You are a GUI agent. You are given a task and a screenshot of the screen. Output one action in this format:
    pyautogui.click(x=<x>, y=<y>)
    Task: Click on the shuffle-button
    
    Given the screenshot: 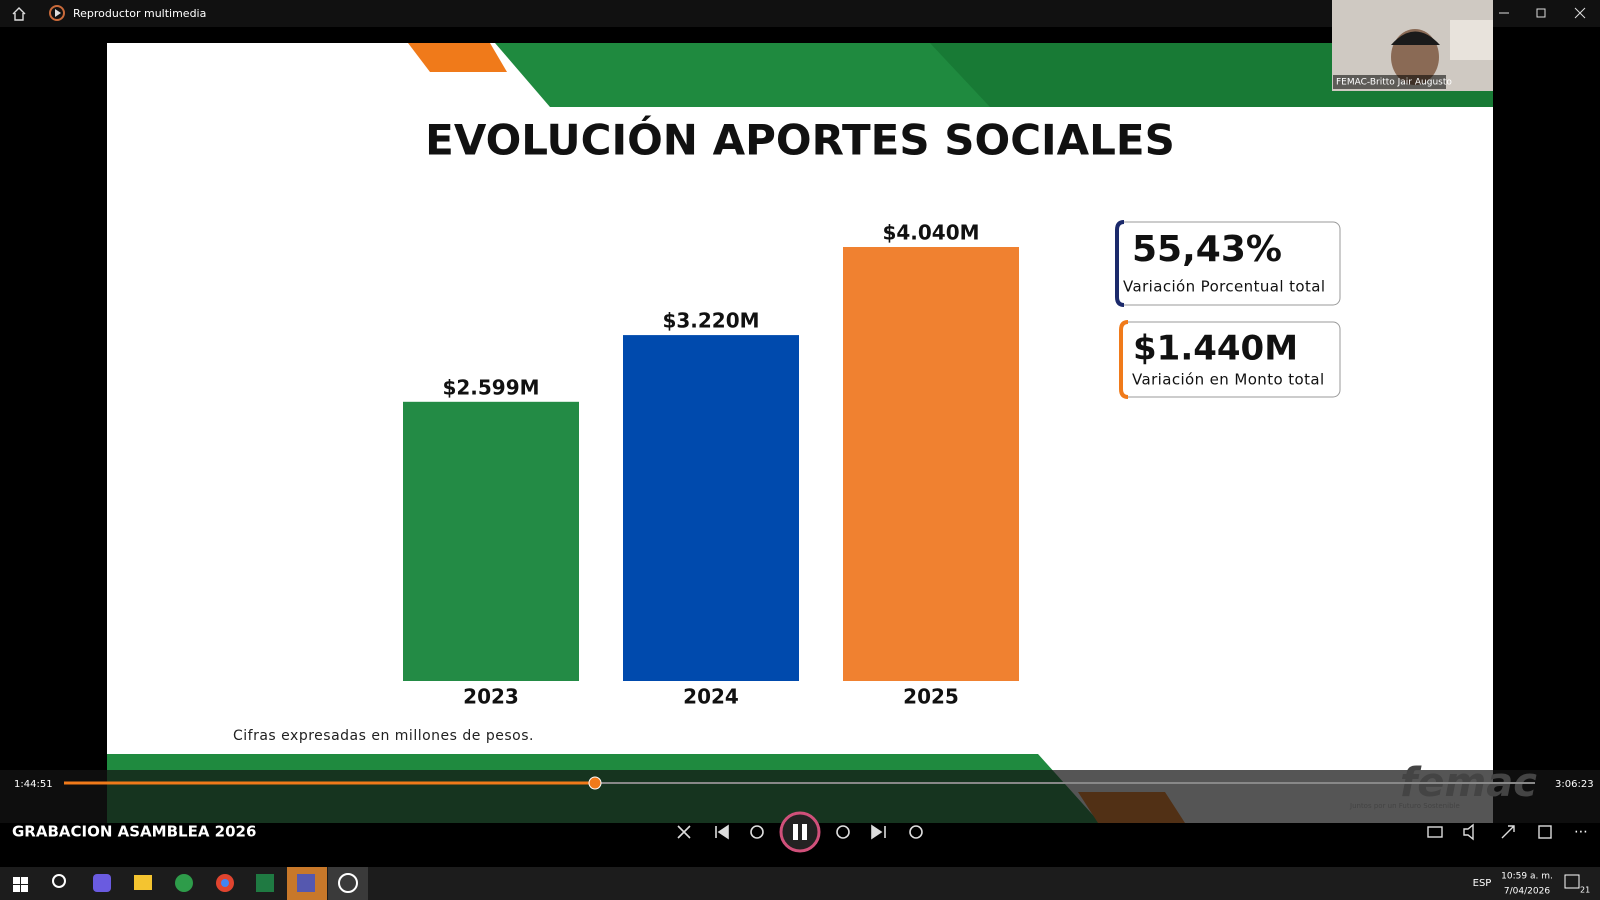 What is the action you would take?
    pyautogui.click(x=684, y=832)
    